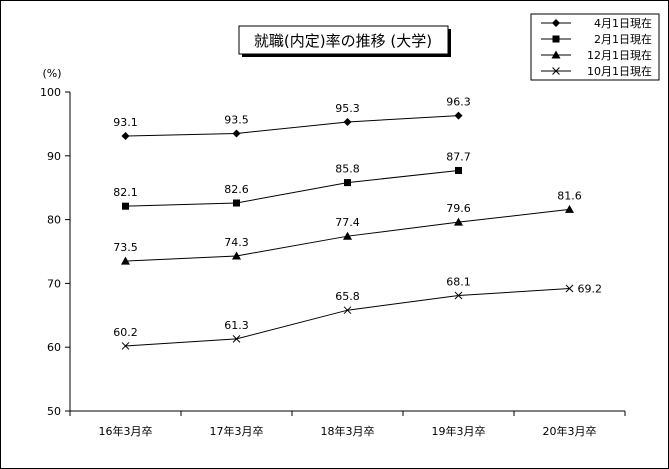 The height and width of the screenshot is (469, 669). I want to click on series-square: 82.1 82.6 85.8 87.7, so click(292, 180).